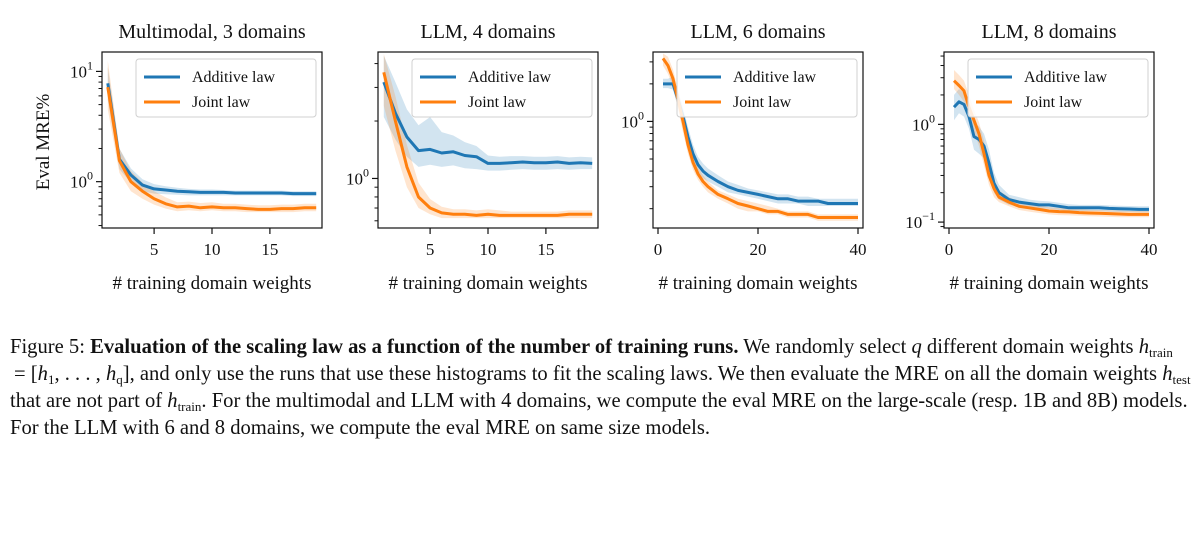  What do you see at coordinates (825, 347) in the screenshot?
I see `caption-text: We randomly select` at bounding box center [825, 347].